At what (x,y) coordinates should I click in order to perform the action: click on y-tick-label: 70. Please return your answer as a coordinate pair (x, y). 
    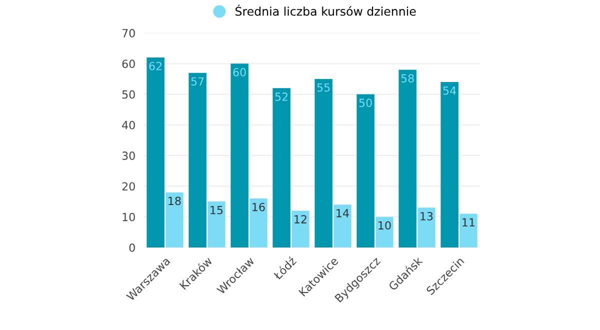
    Looking at the image, I should click on (128, 33).